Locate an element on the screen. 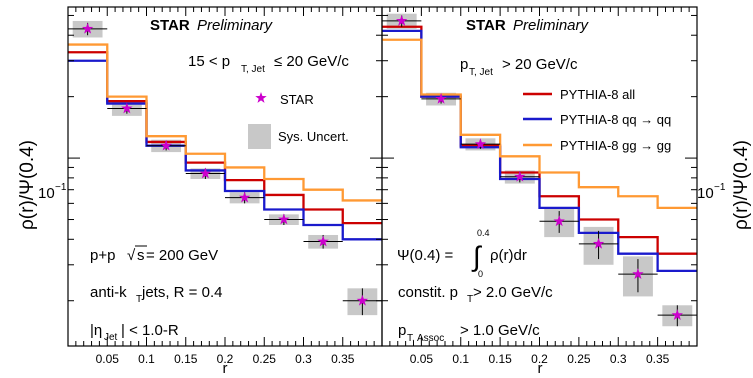 This screenshot has width=753, height=378. svg-text: constit. p is located at coordinates (428, 292).